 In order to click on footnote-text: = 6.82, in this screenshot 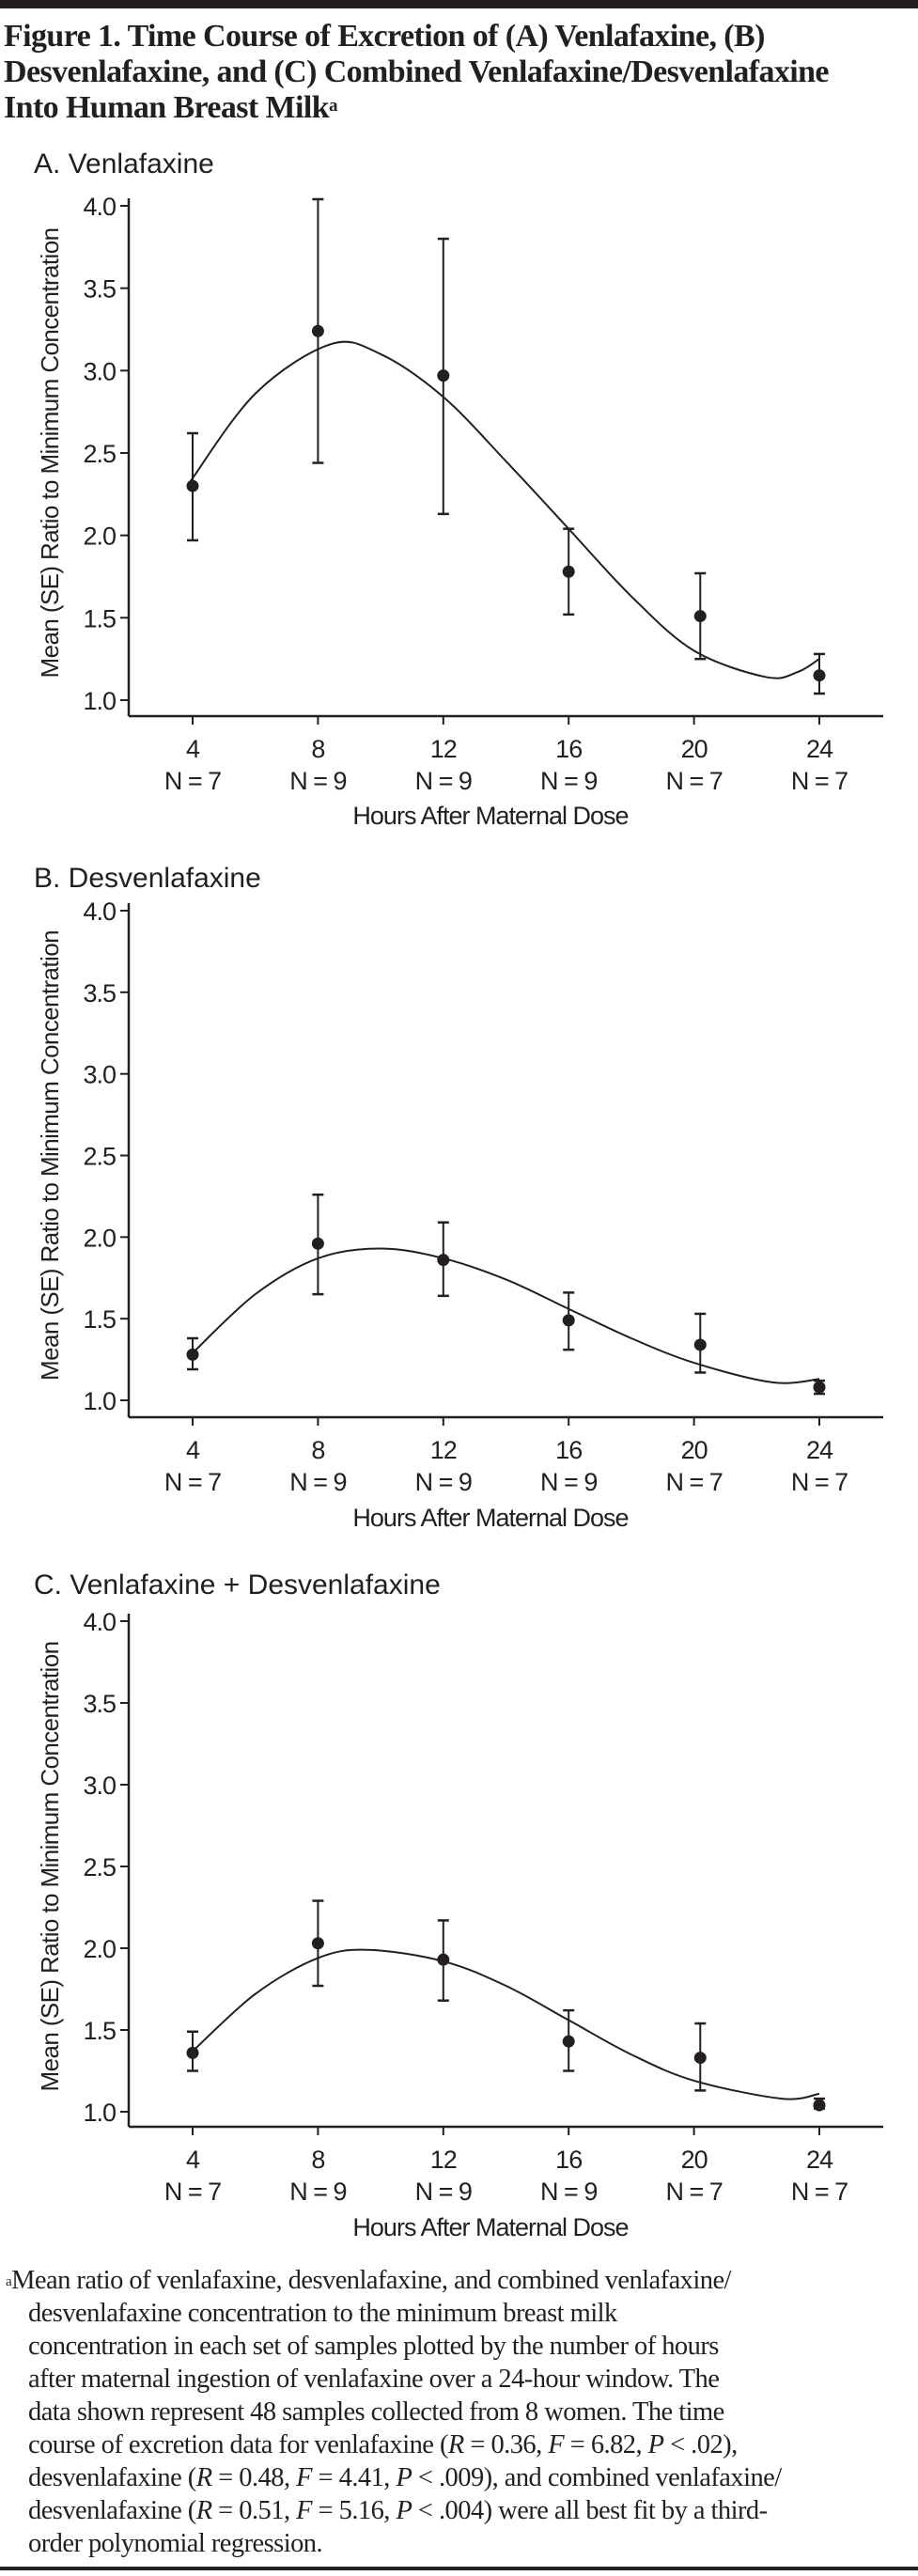, I will do `click(606, 2445)`.